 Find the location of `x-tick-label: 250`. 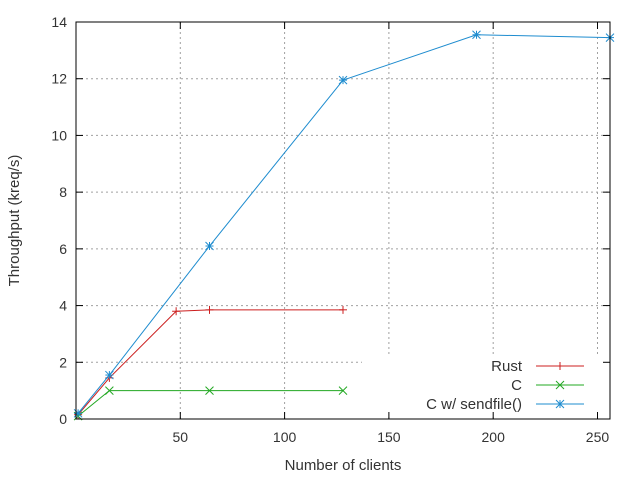

x-tick-label: 250 is located at coordinates (598, 437).